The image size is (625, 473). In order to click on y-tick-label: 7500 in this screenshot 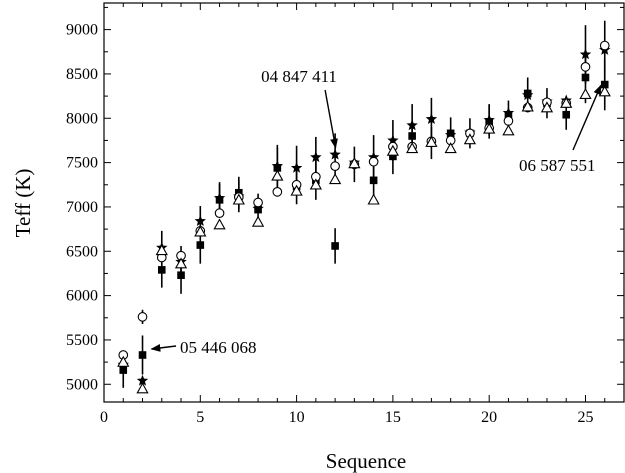, I will do `click(82, 163)`.